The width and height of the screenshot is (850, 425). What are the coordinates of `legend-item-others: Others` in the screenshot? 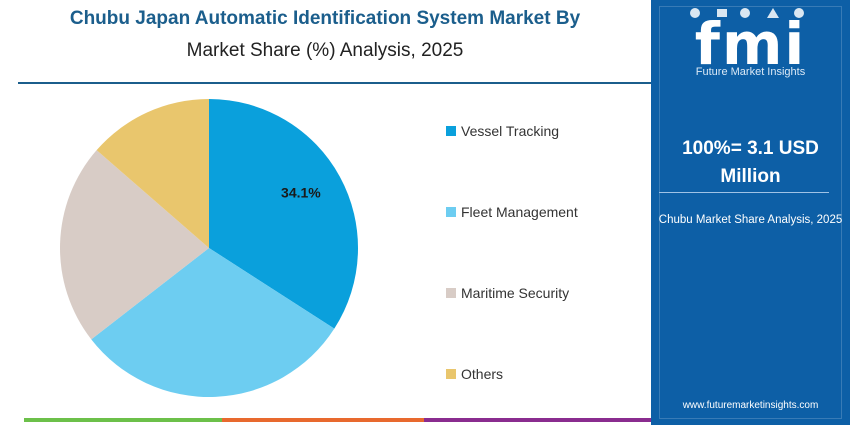 It's located at (541, 374).